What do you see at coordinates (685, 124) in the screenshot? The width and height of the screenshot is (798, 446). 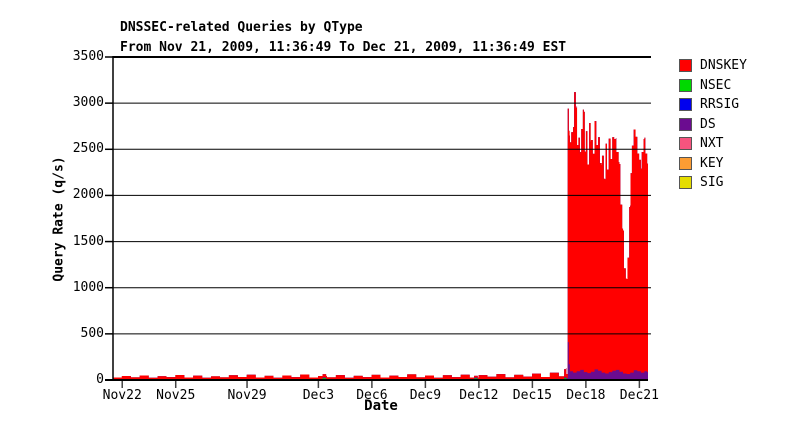 I see `legend-swatch-ds-icon` at bounding box center [685, 124].